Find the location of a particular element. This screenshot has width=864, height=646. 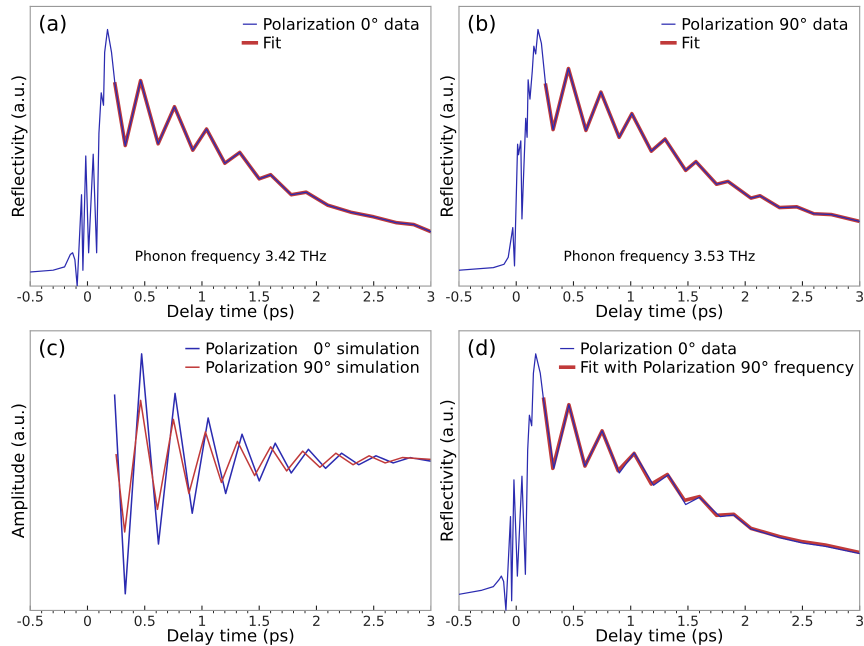

annotation: Phonon frequency 3.53 THz is located at coordinates (659, 257).